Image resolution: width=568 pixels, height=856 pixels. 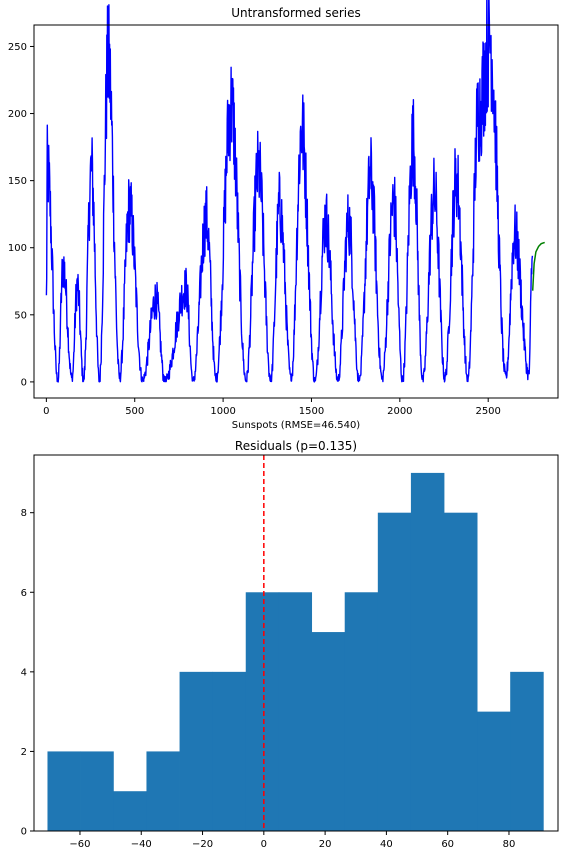 I want to click on x-tick-label: 2500, so click(x=487, y=411).